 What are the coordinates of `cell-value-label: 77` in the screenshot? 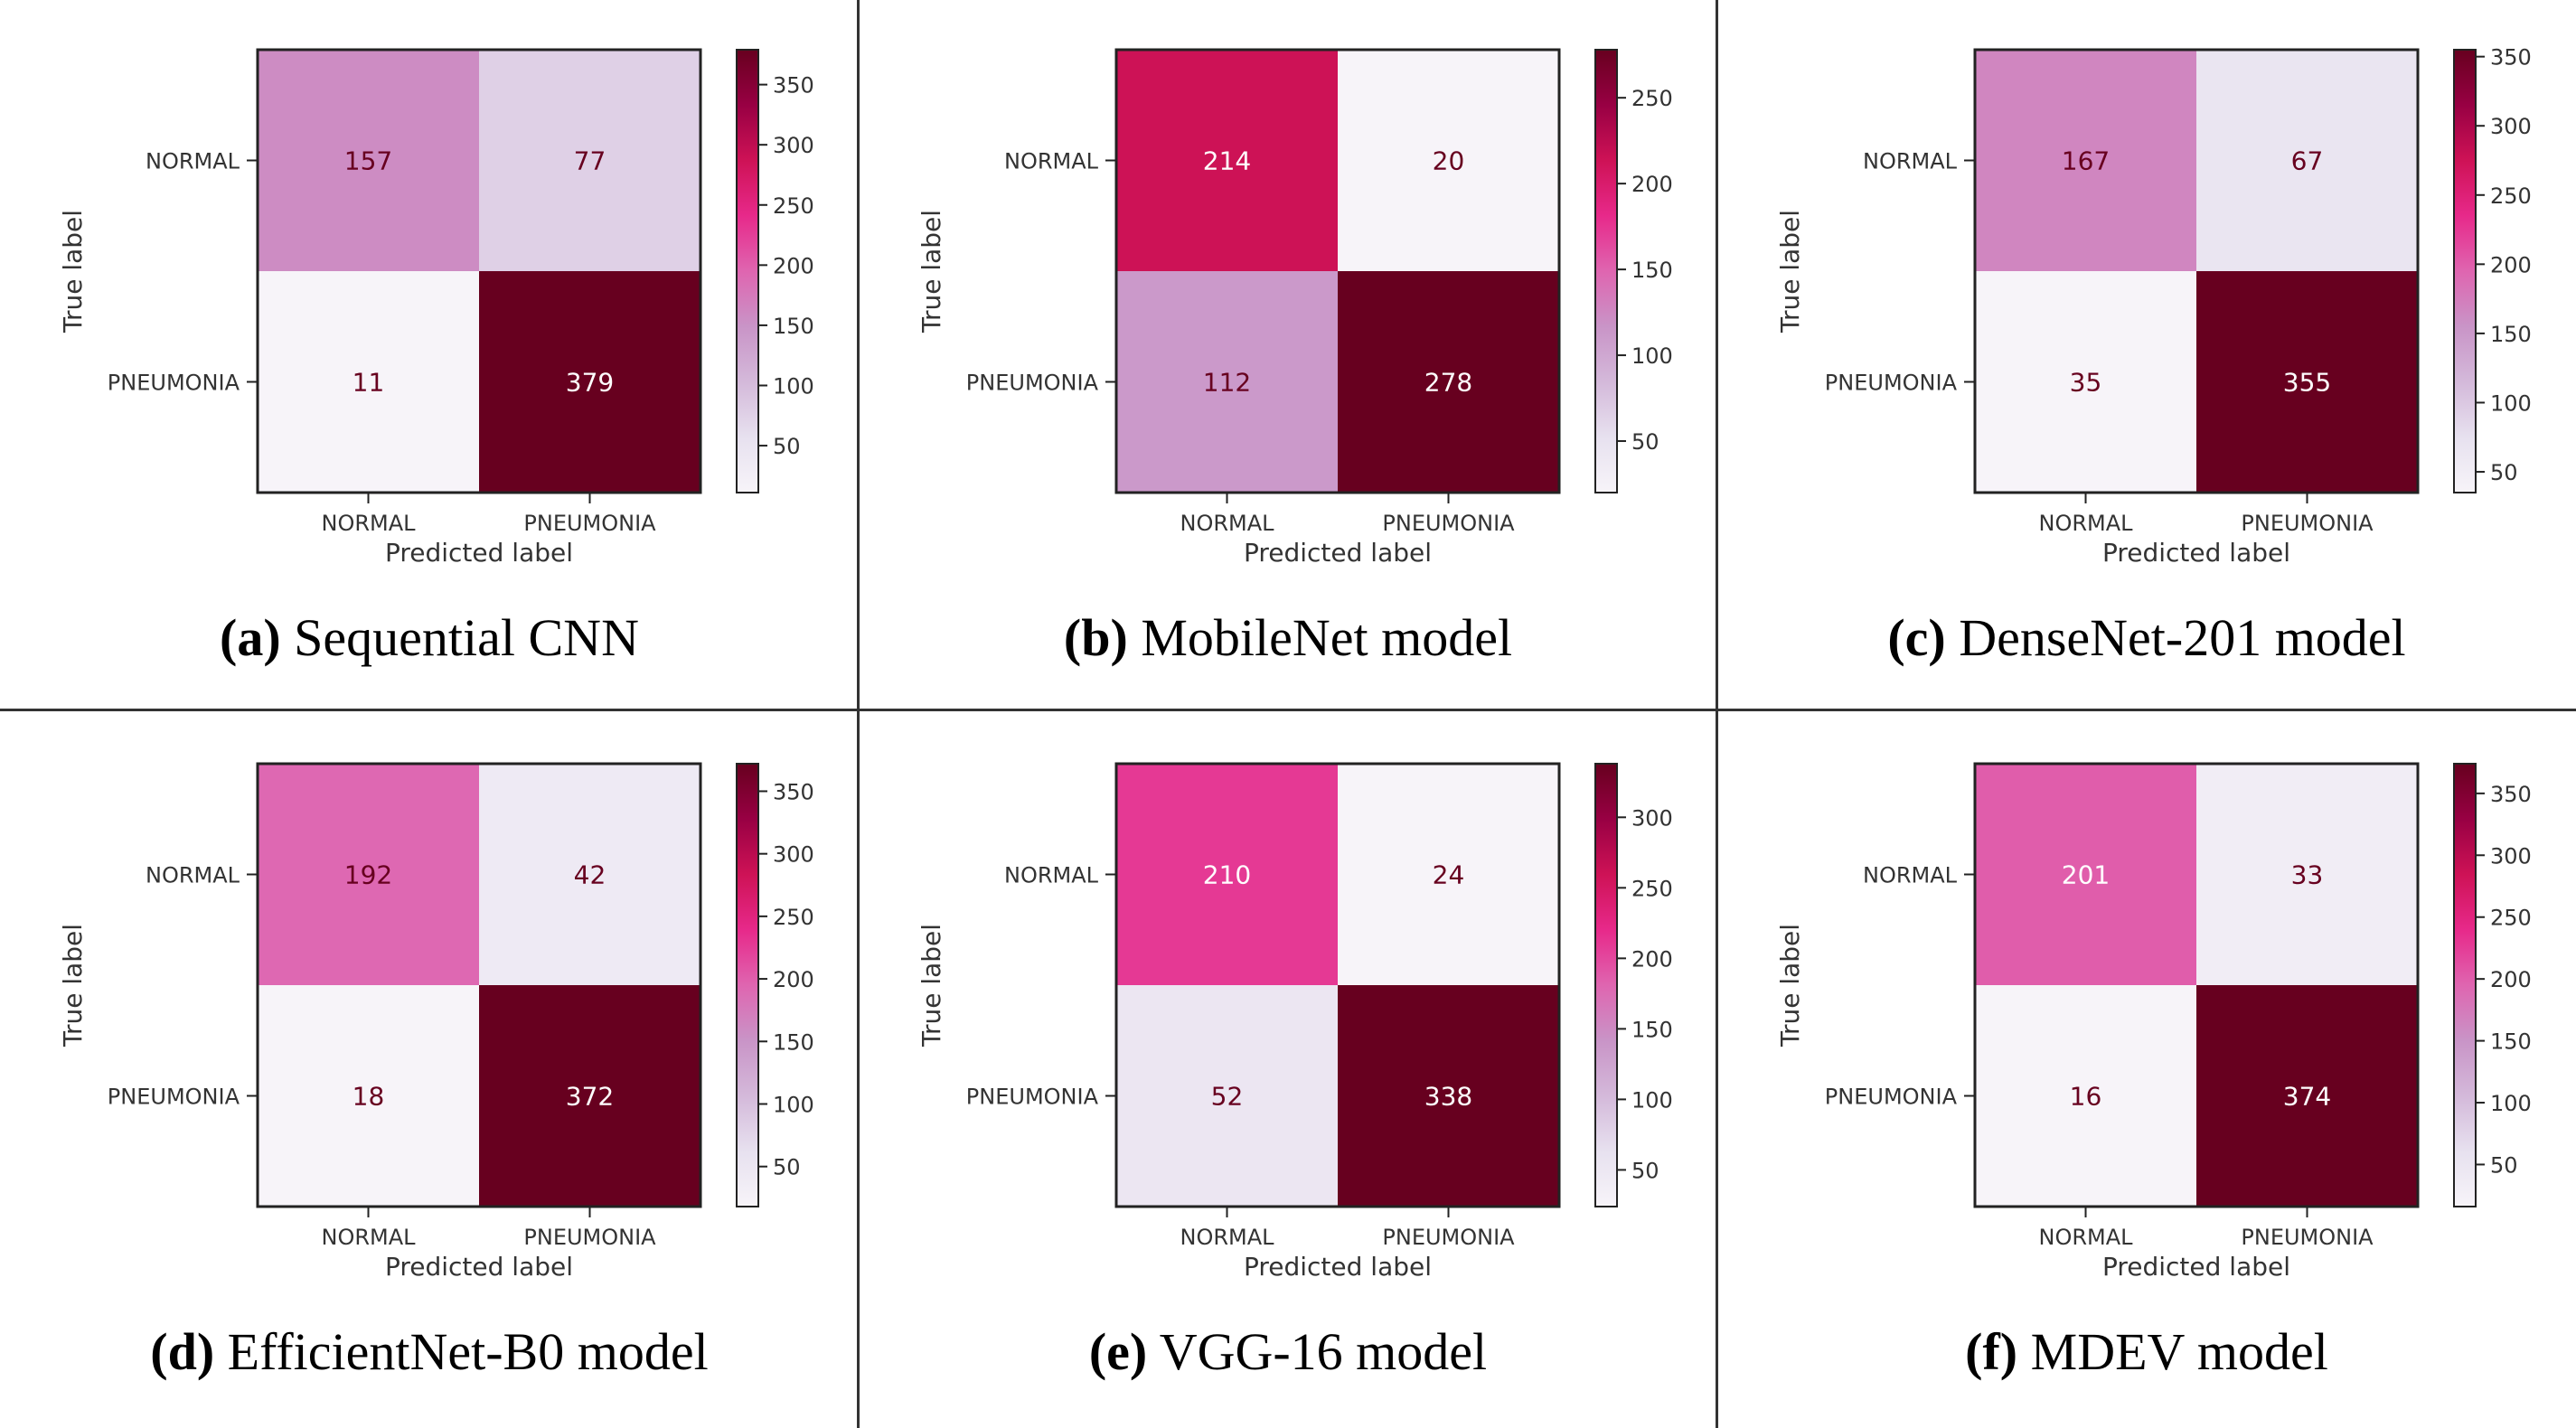 It's located at (590, 161).